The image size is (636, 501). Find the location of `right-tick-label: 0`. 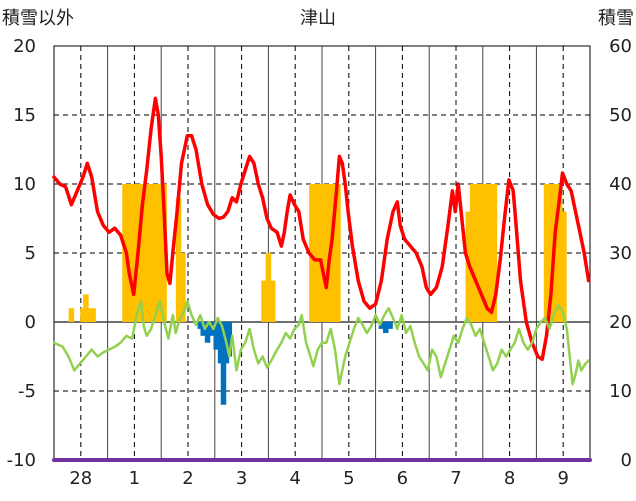

right-tick-label: 0 is located at coordinates (626, 460).